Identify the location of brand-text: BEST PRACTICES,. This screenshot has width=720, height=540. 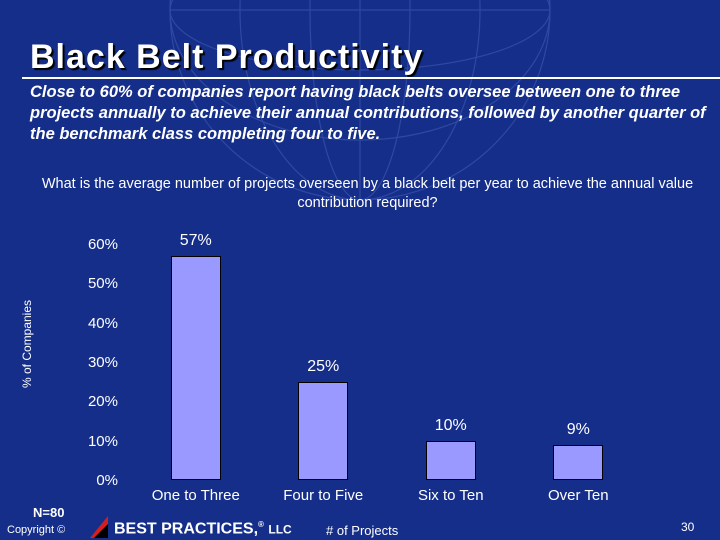
(186, 529).